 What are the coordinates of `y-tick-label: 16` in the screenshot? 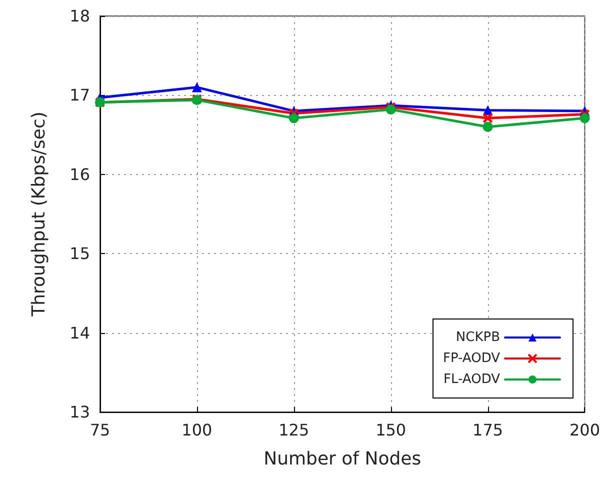 It's located at (80, 174).